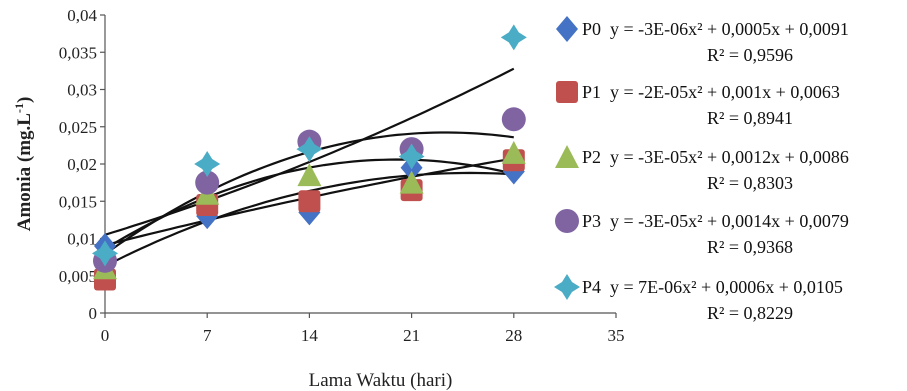 This screenshot has width=907, height=391. Describe the element at coordinates (729, 157) in the screenshot. I see `legend-equation: y = -3E-05x² + 0,0012x + 0,0086` at that location.